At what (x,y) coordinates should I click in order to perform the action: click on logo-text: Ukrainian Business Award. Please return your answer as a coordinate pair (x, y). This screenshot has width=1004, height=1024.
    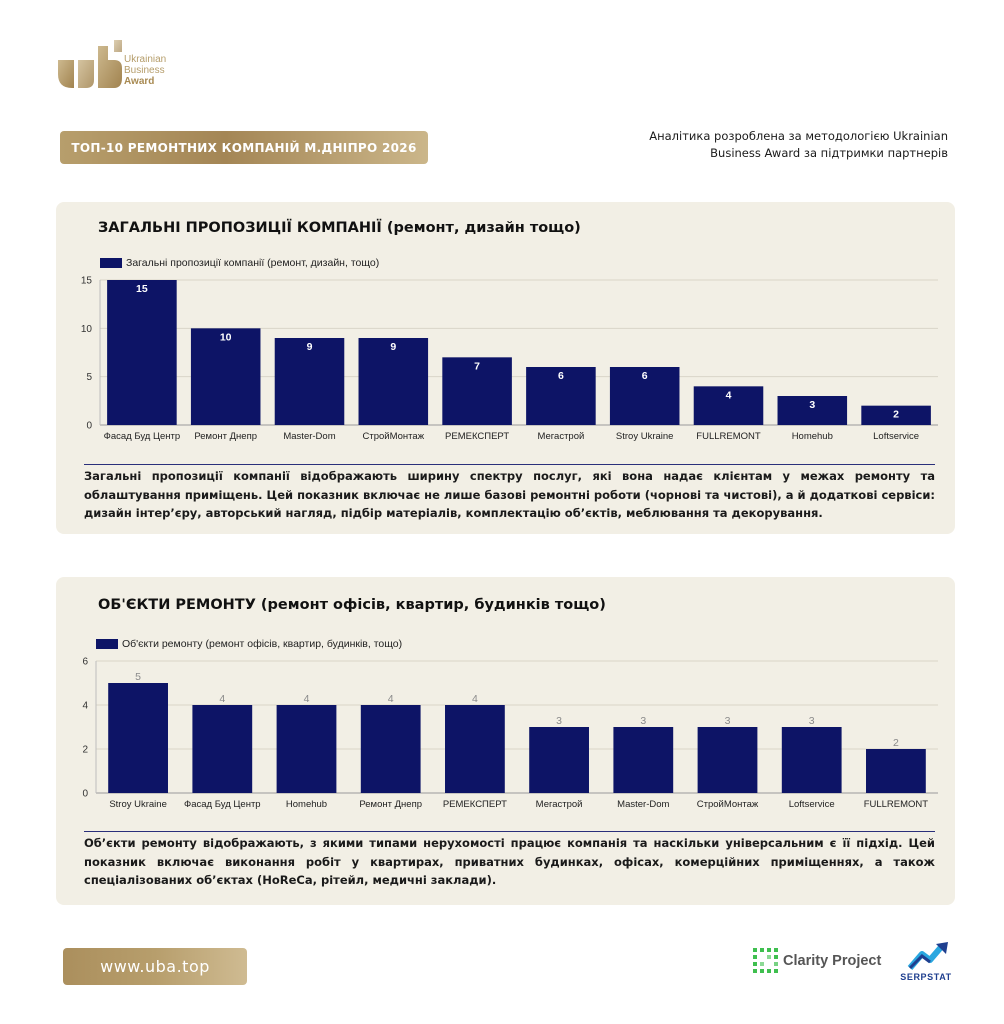
    Looking at the image, I should click on (145, 70).